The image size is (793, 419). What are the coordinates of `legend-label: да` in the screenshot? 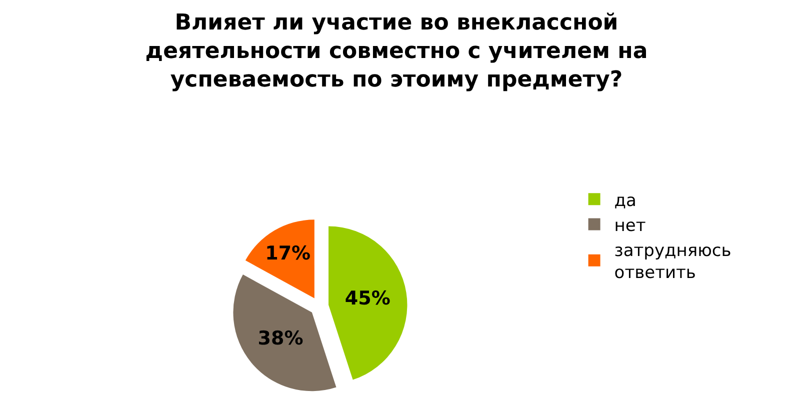 It's located at (625, 200).